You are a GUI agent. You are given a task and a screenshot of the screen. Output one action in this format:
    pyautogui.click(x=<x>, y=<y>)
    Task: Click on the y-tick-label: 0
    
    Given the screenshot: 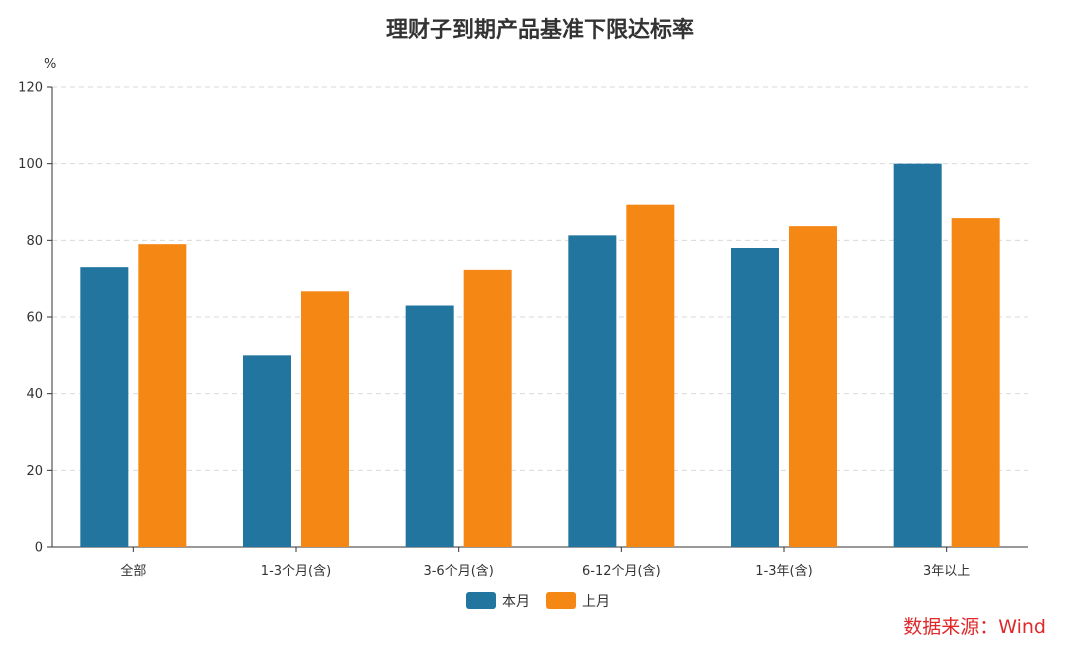 What is the action you would take?
    pyautogui.click(x=39, y=548)
    